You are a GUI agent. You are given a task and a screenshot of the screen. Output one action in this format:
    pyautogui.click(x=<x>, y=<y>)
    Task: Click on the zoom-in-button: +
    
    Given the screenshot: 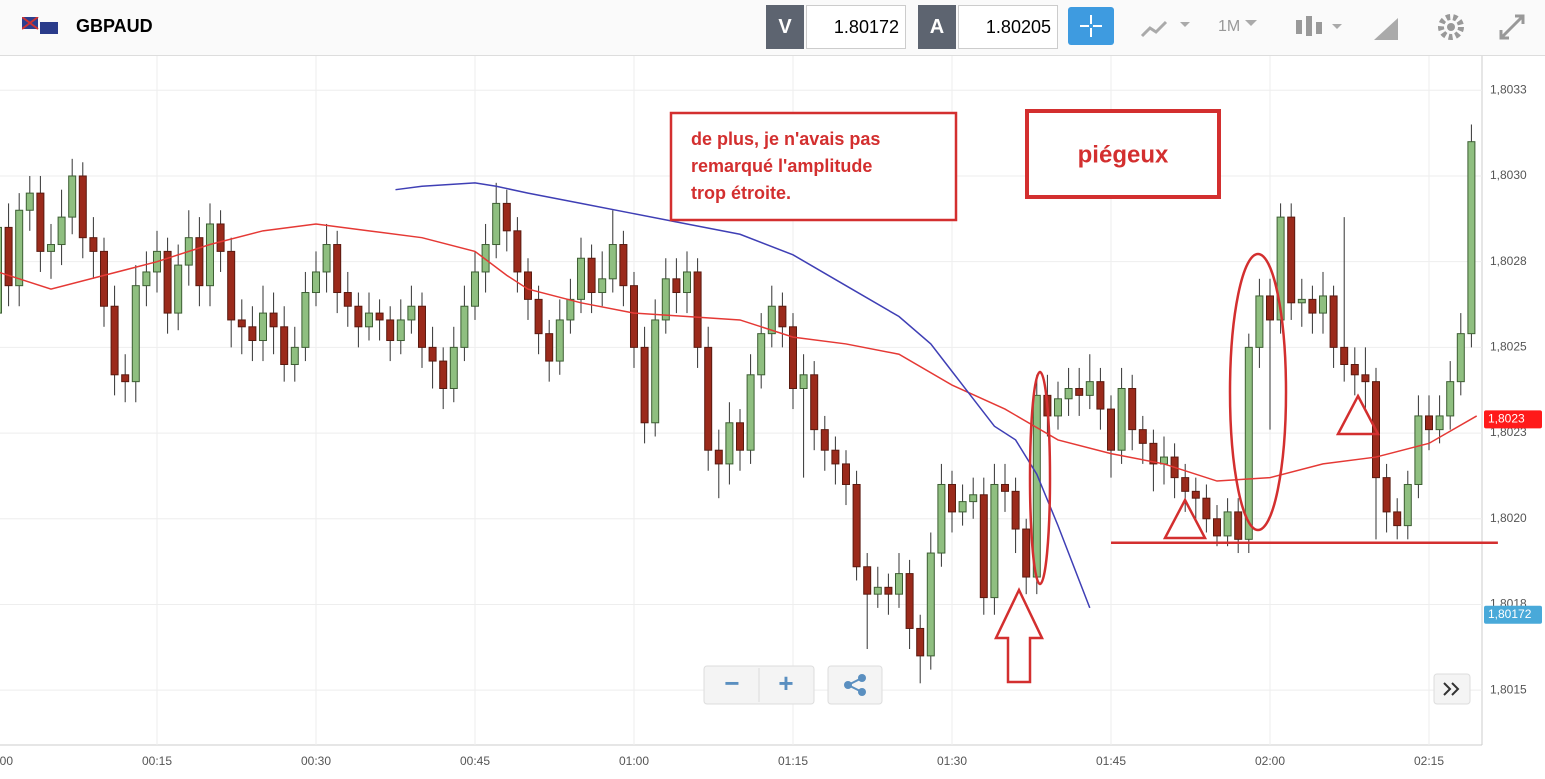 What is the action you would take?
    pyautogui.click(x=785, y=683)
    